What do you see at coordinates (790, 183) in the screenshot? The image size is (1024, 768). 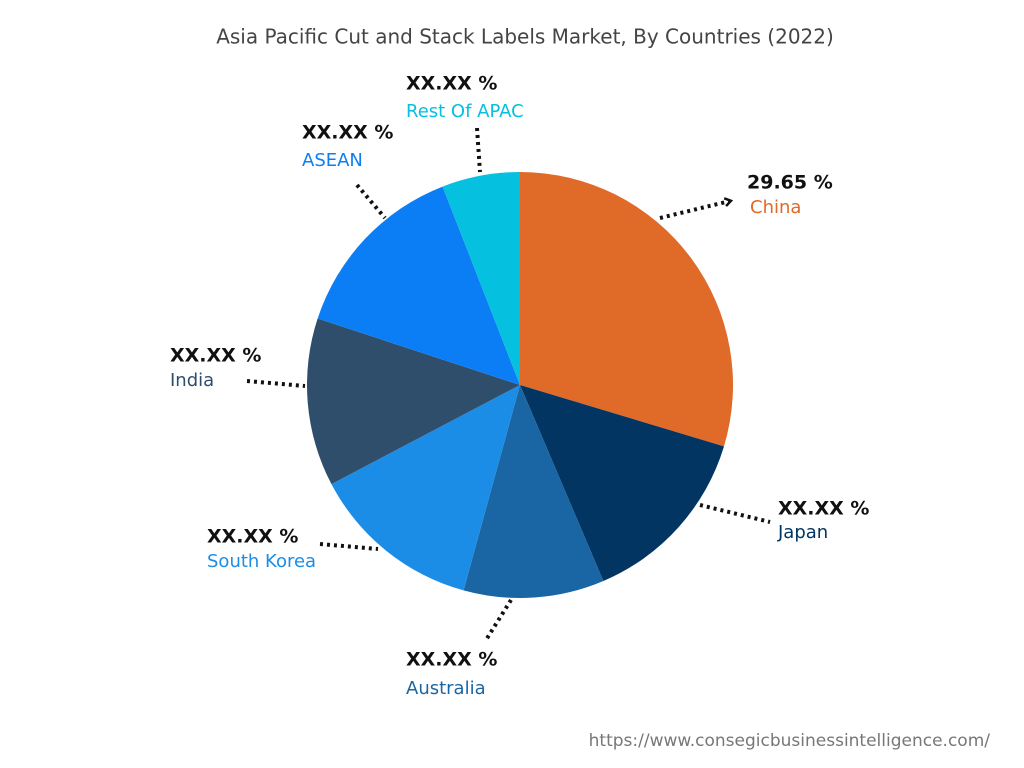 I see `value-label: 29.65 %` at bounding box center [790, 183].